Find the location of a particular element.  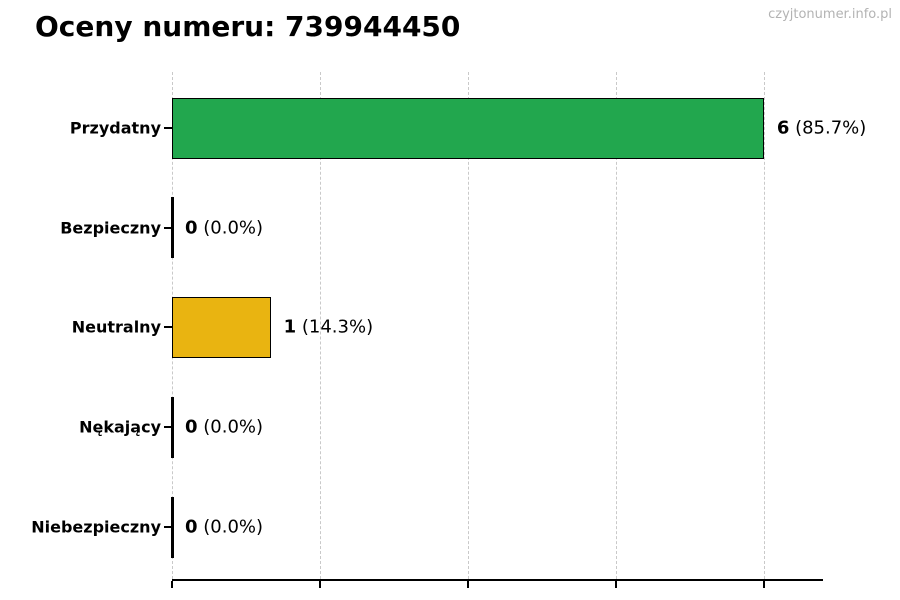

bar-przydatny is located at coordinates (468, 128).